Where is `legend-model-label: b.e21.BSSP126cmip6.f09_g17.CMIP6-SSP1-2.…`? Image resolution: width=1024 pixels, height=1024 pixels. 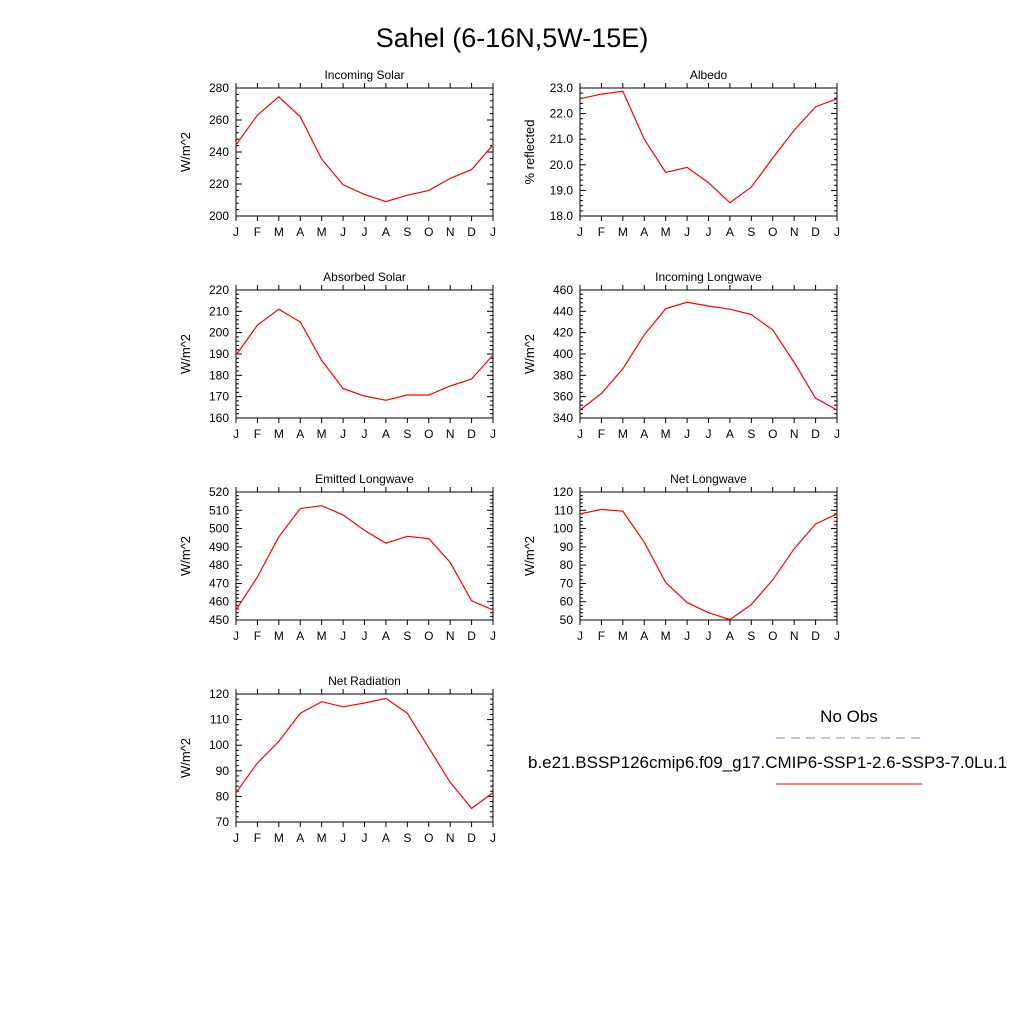
legend-model-label: b.e21.BSSP126cmip6.f09_g17.CMIP6-SSP1-2.… is located at coordinates (767, 762).